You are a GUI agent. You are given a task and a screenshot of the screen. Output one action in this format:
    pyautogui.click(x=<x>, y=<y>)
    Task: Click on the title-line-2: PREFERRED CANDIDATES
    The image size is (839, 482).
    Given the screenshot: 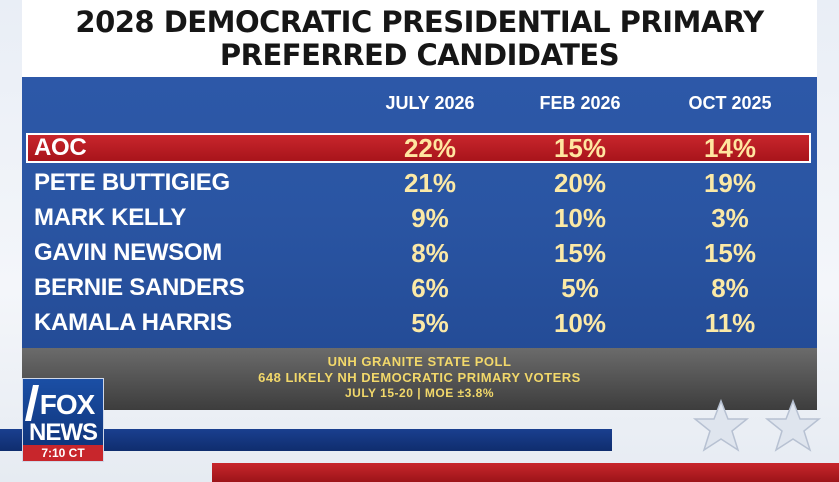 What is the action you would take?
    pyautogui.click(x=419, y=54)
    